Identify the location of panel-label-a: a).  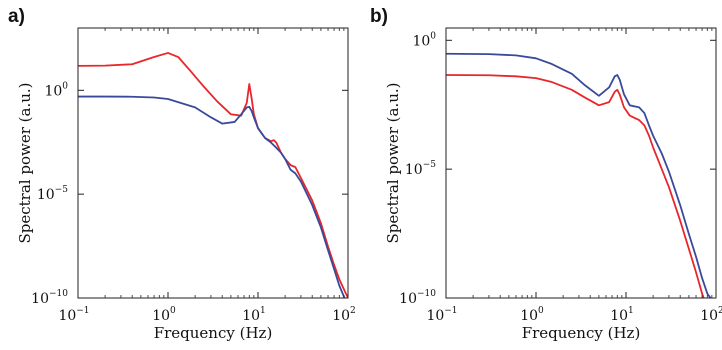
(16, 16).